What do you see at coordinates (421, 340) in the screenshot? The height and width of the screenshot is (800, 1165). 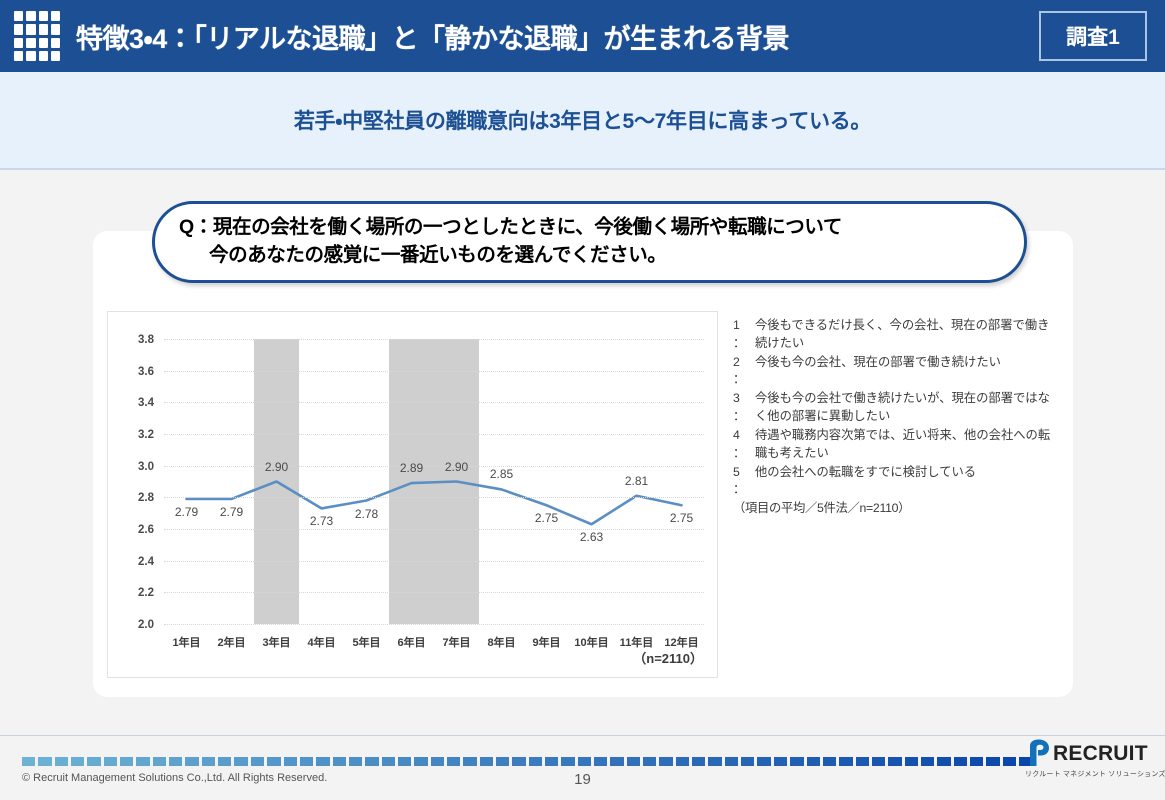 I see `gridline: 3.8` at bounding box center [421, 340].